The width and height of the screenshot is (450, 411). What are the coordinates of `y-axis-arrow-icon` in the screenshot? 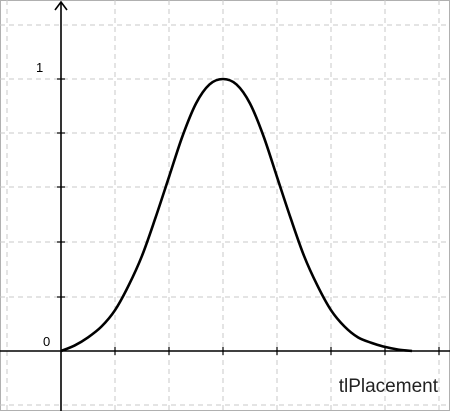 It's located at (61, 5).